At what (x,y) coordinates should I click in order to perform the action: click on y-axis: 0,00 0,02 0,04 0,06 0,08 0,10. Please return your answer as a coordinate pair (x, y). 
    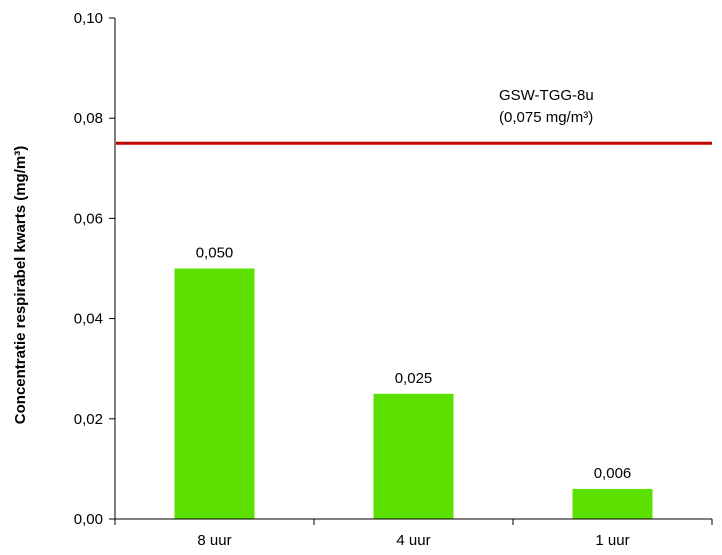
    Looking at the image, I should click on (95, 269).